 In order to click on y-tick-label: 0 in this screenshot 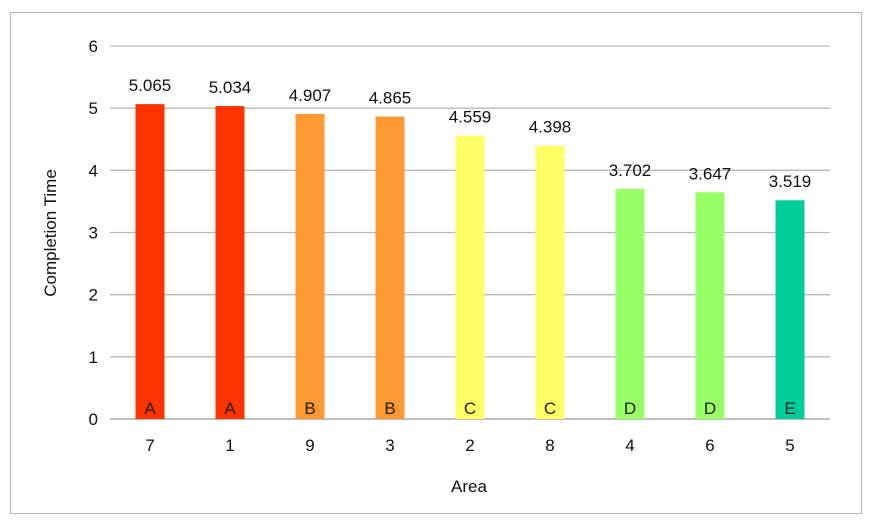, I will do `click(93, 419)`.